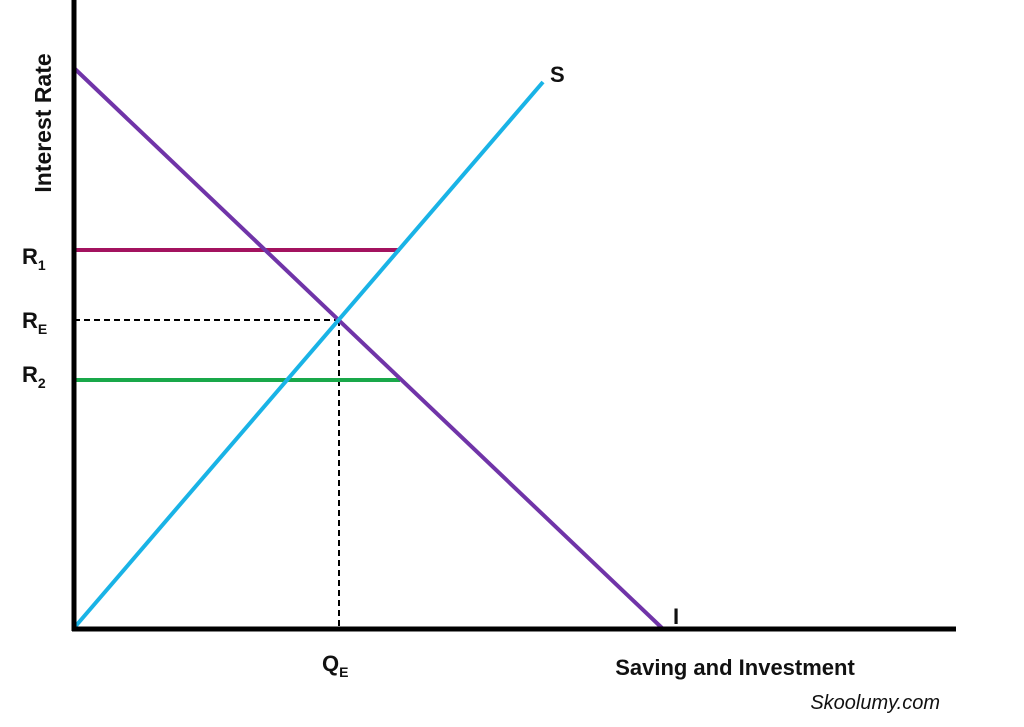  What do you see at coordinates (34, 322) in the screenshot?
I see `re-label: RE` at bounding box center [34, 322].